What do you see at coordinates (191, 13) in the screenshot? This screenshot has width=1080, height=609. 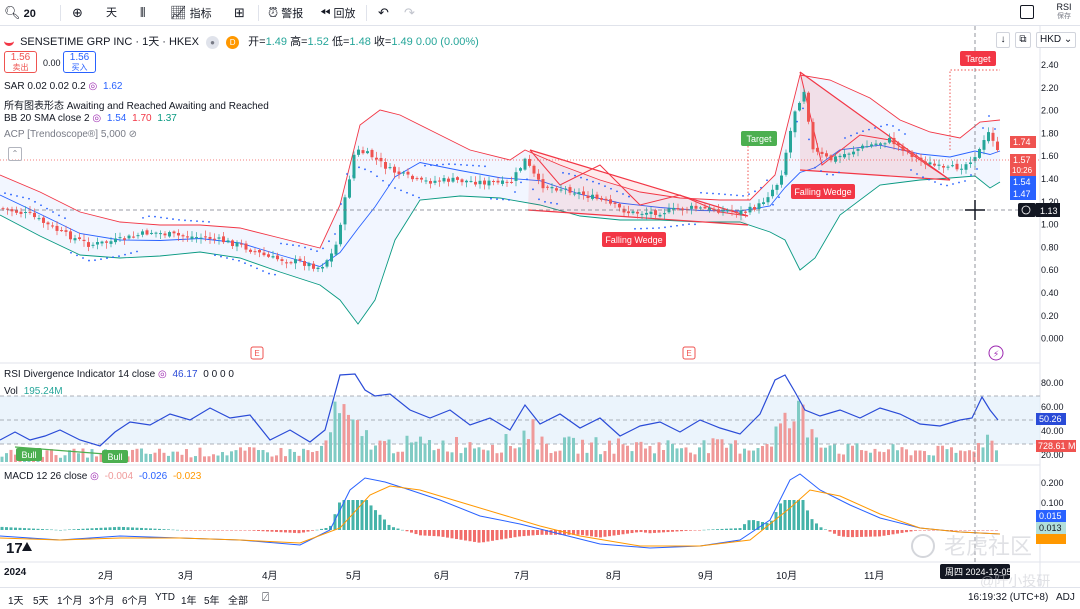 I see `indicators-button: 📈︎ 指标` at bounding box center [191, 13].